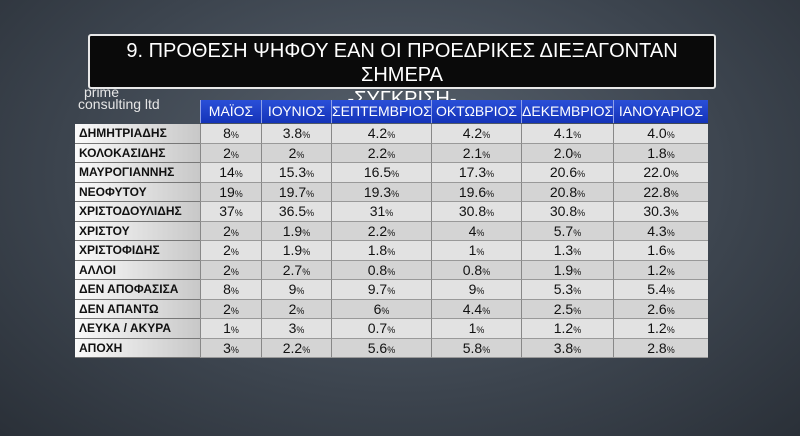 The image size is (800, 436). What do you see at coordinates (476, 111) in the screenshot?
I see `column-header: ΟΚΤΩΒΡΙΟΣ` at bounding box center [476, 111].